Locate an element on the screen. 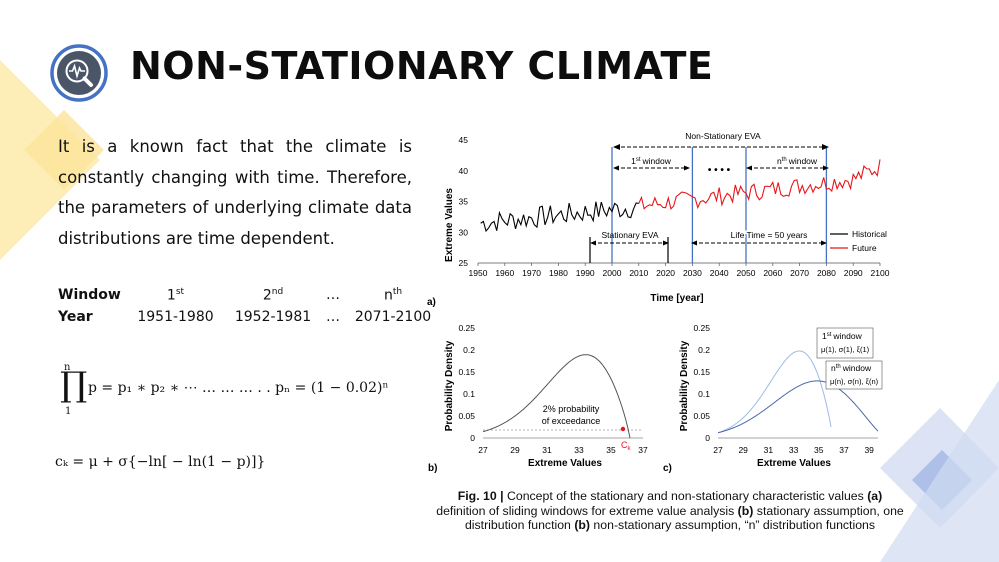  tick-label: 0.25 is located at coordinates (466, 328).